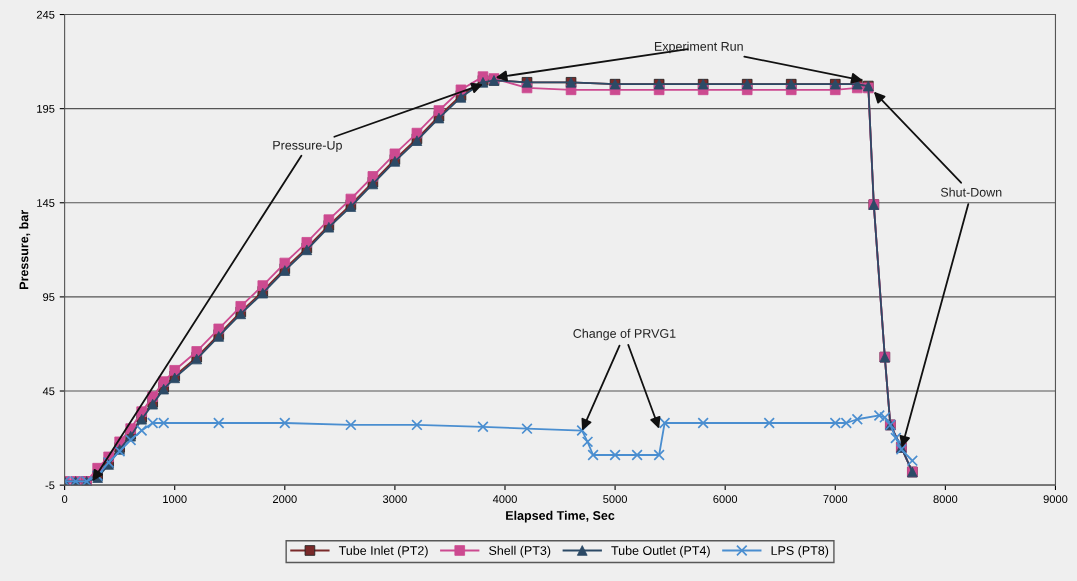  Describe the element at coordinates (504, 499) in the screenshot. I see `x-tick-label: 4000` at that location.